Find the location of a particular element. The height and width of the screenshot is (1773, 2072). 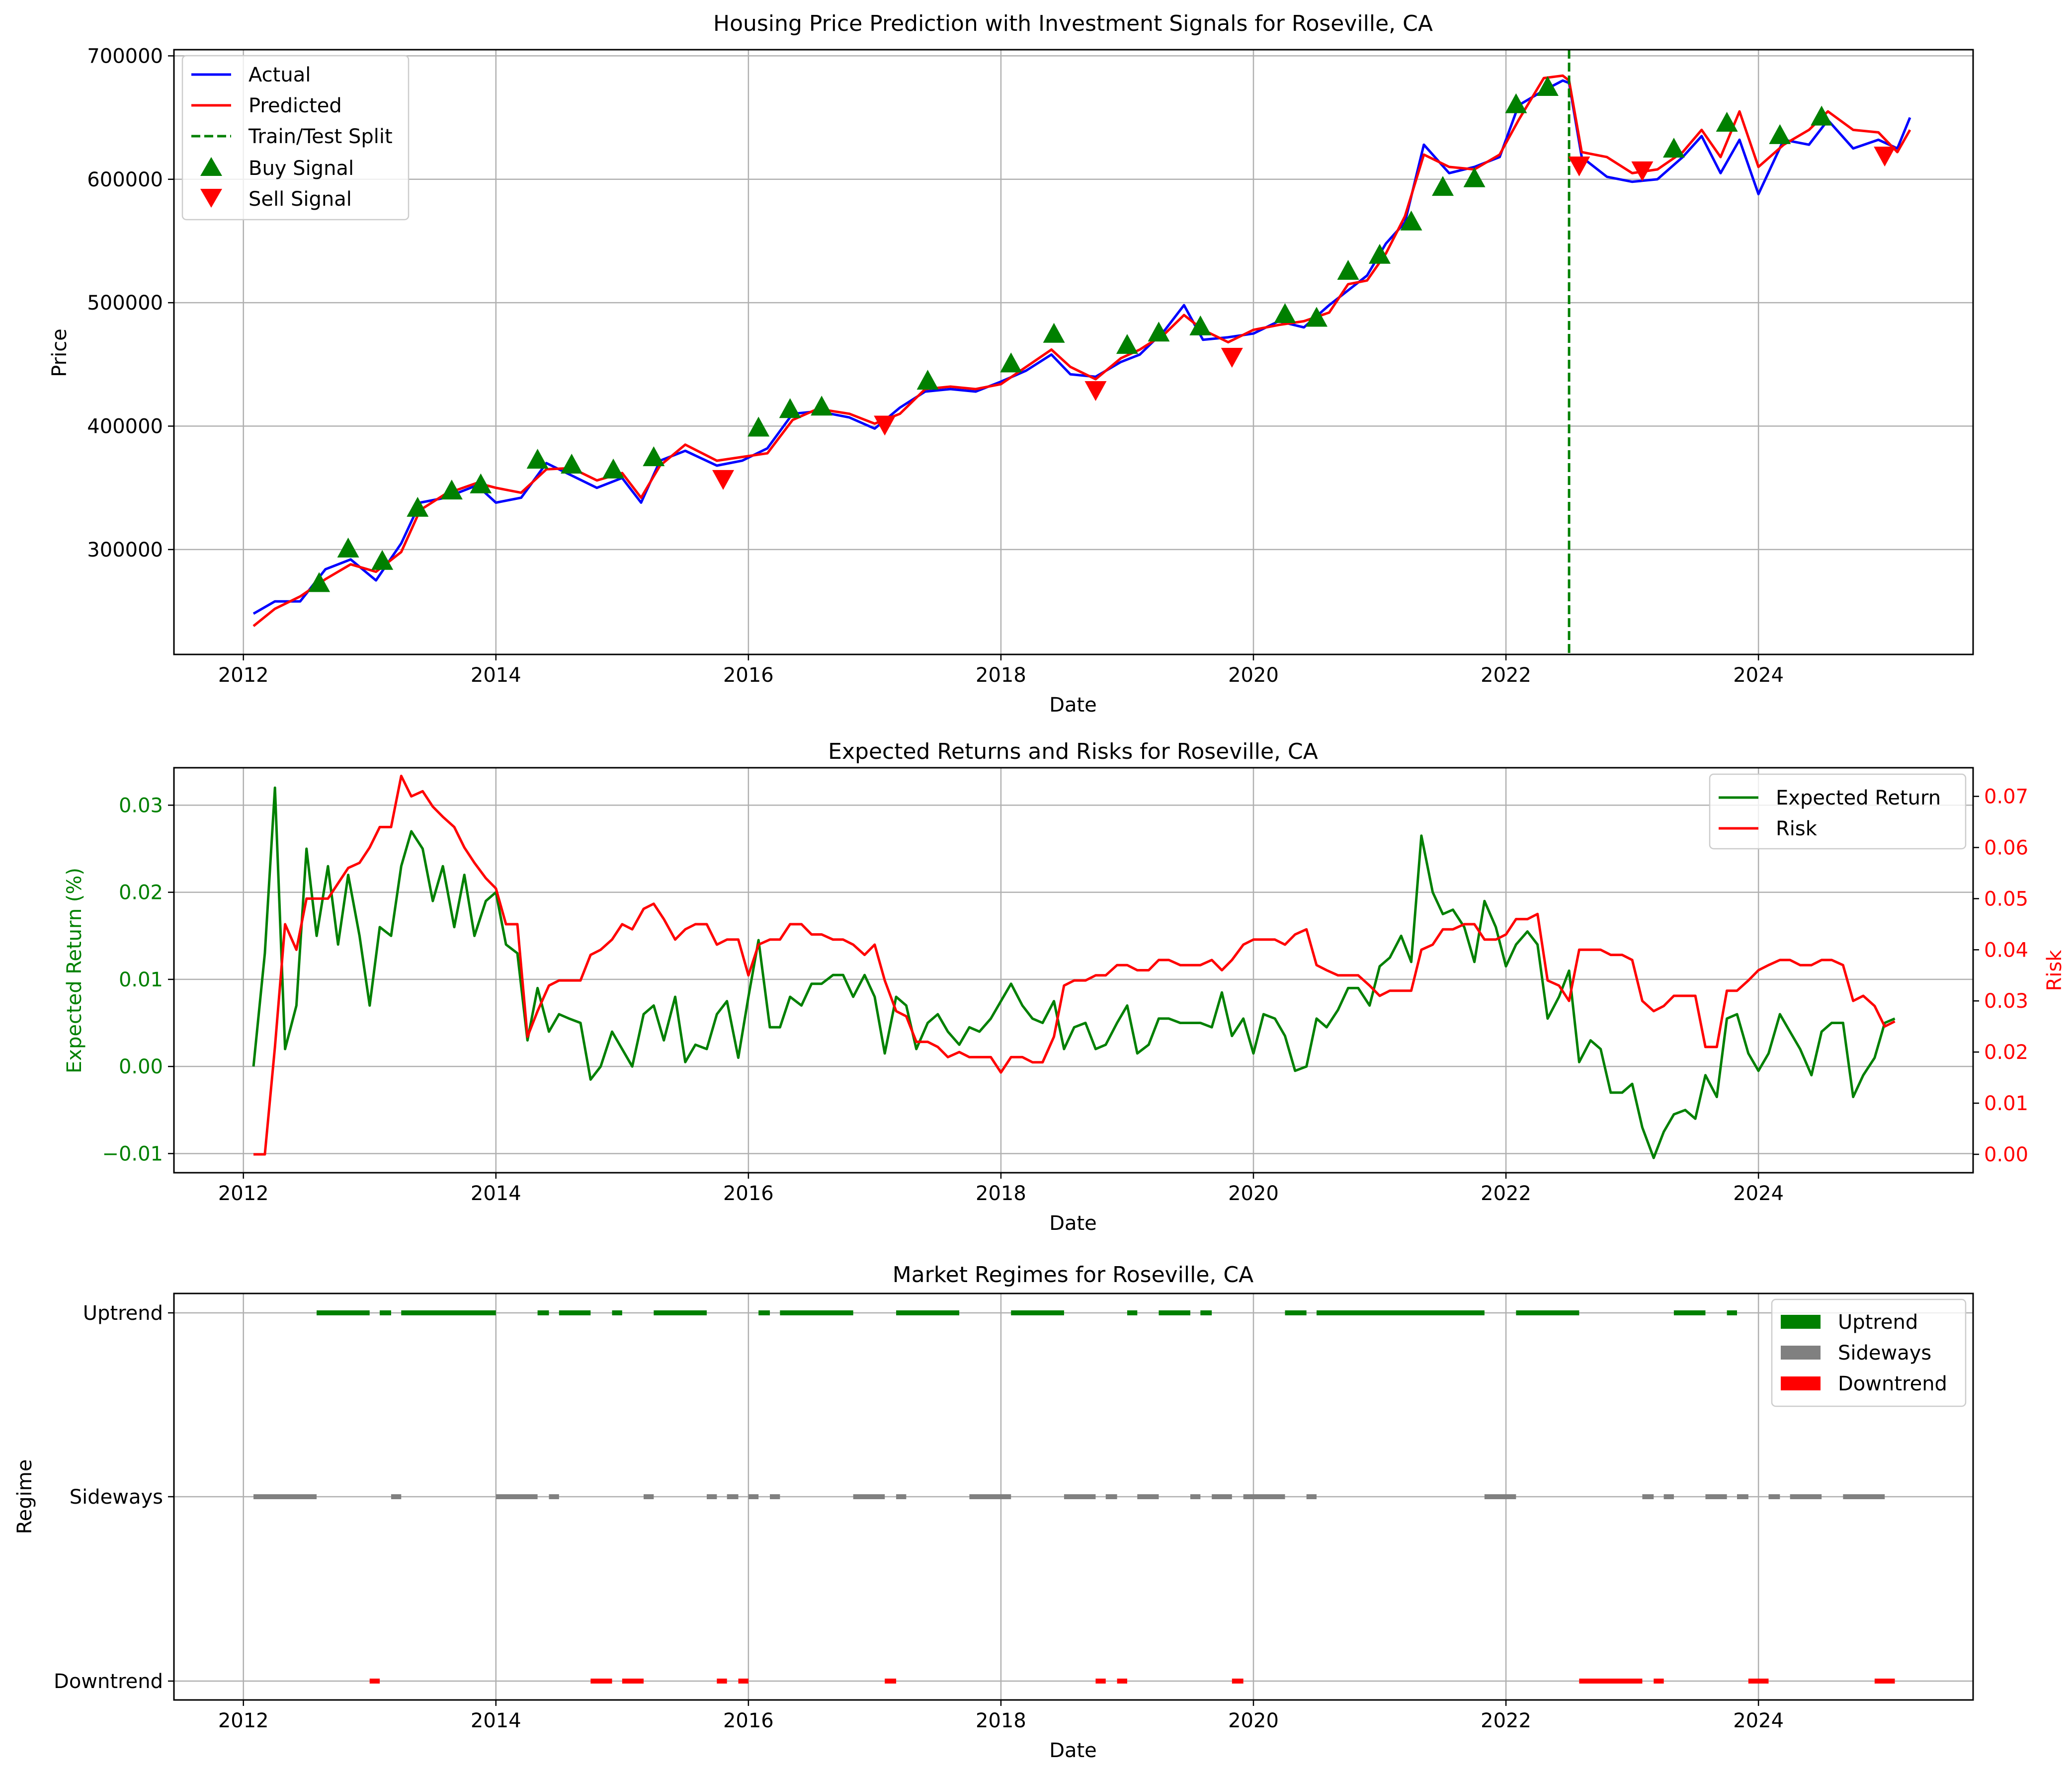

y-right-tick-label: 0.04 is located at coordinates (2006, 951).